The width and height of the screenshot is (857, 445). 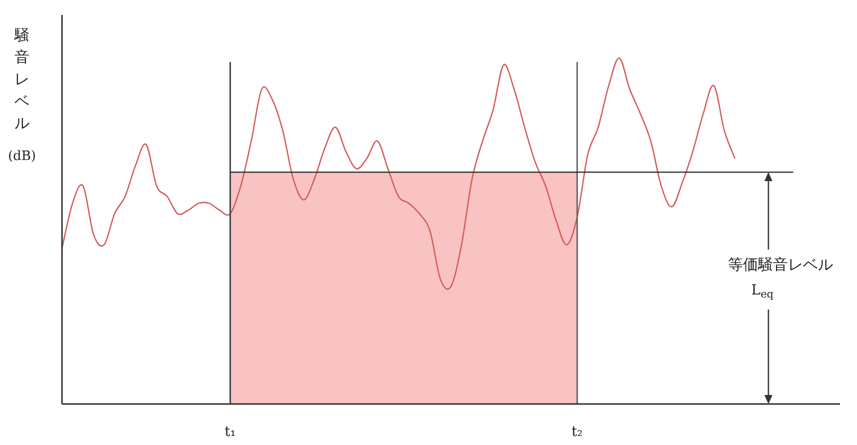 What do you see at coordinates (762, 291) in the screenshot?
I see `annotation: L$_{eq}$` at bounding box center [762, 291].